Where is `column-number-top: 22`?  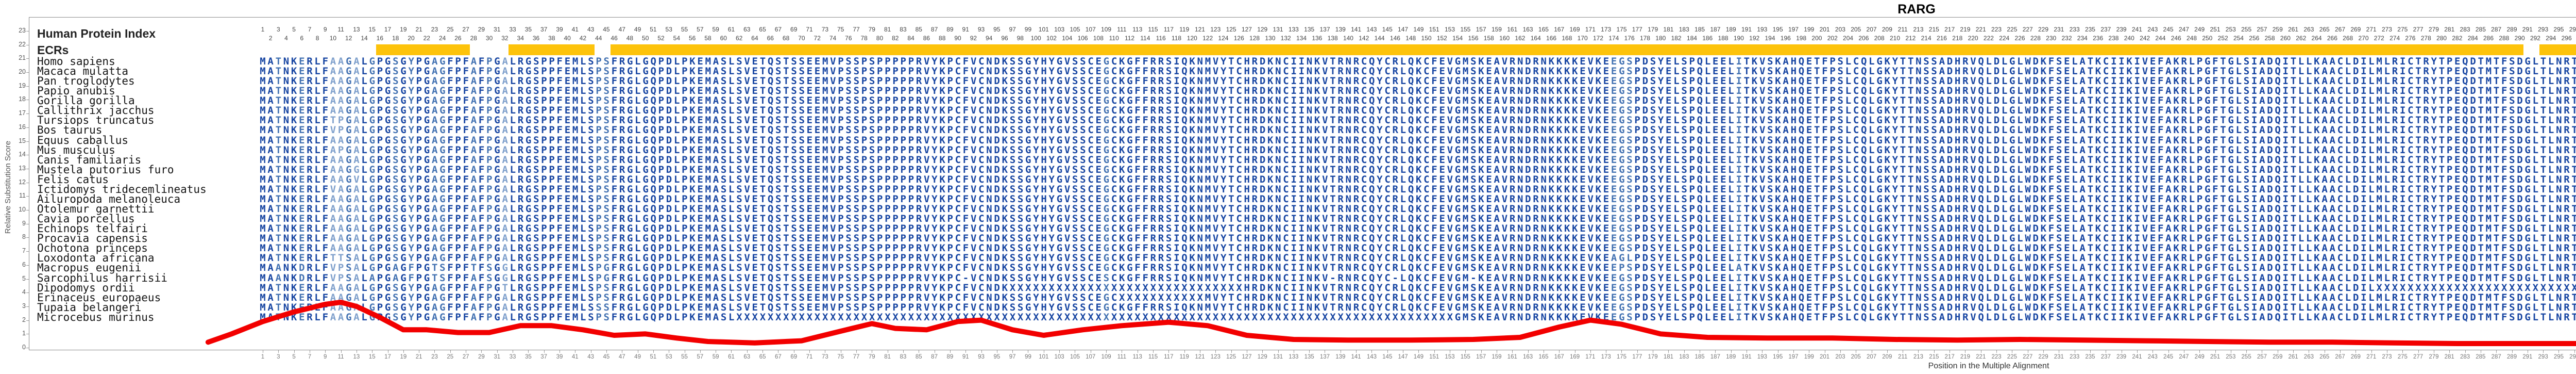
column-number-top: 22 is located at coordinates (426, 38).